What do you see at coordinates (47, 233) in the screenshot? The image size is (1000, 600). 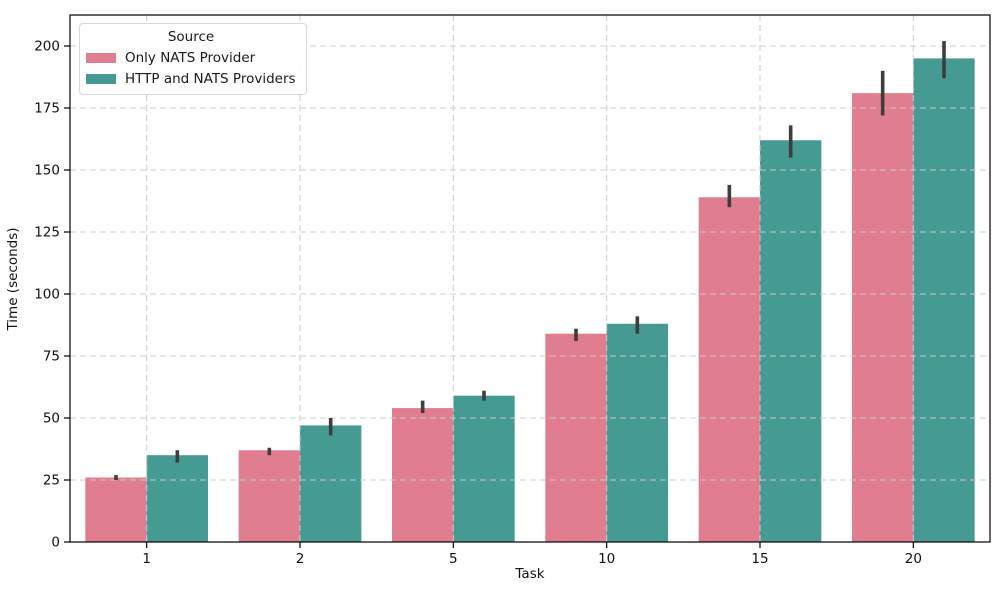 I see `y-tick-label-125: 125` at bounding box center [47, 233].